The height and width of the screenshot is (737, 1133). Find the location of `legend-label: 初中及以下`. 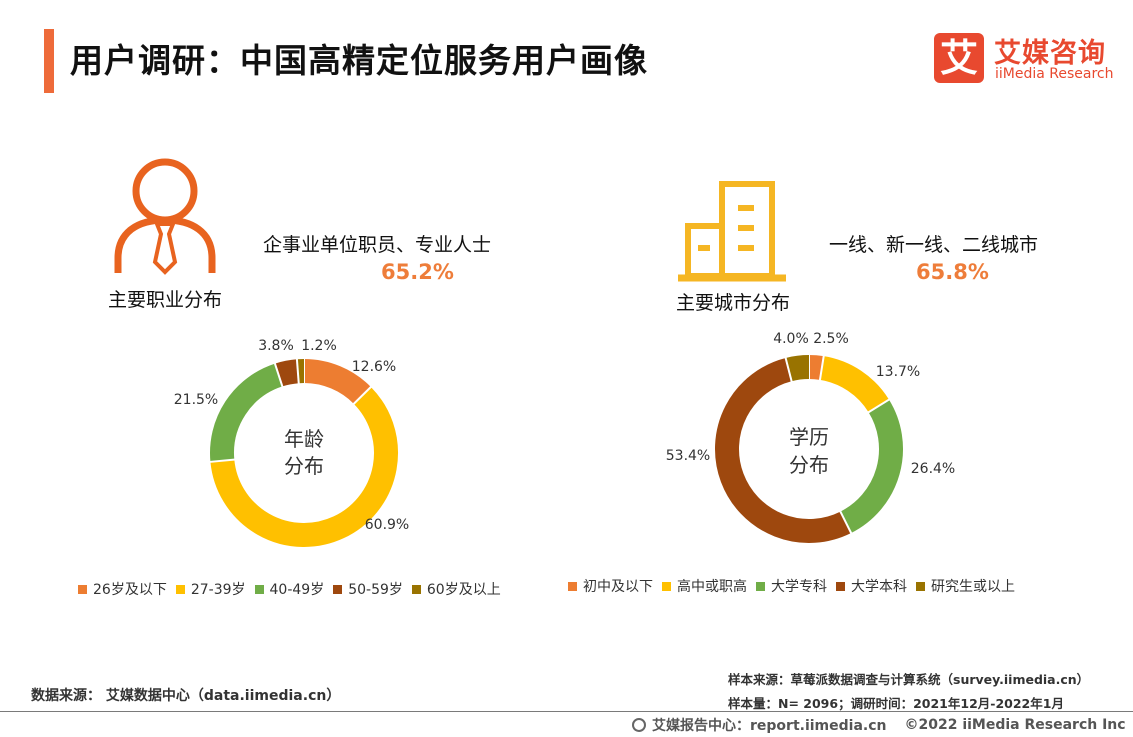

legend-label: 初中及以下 is located at coordinates (618, 587).